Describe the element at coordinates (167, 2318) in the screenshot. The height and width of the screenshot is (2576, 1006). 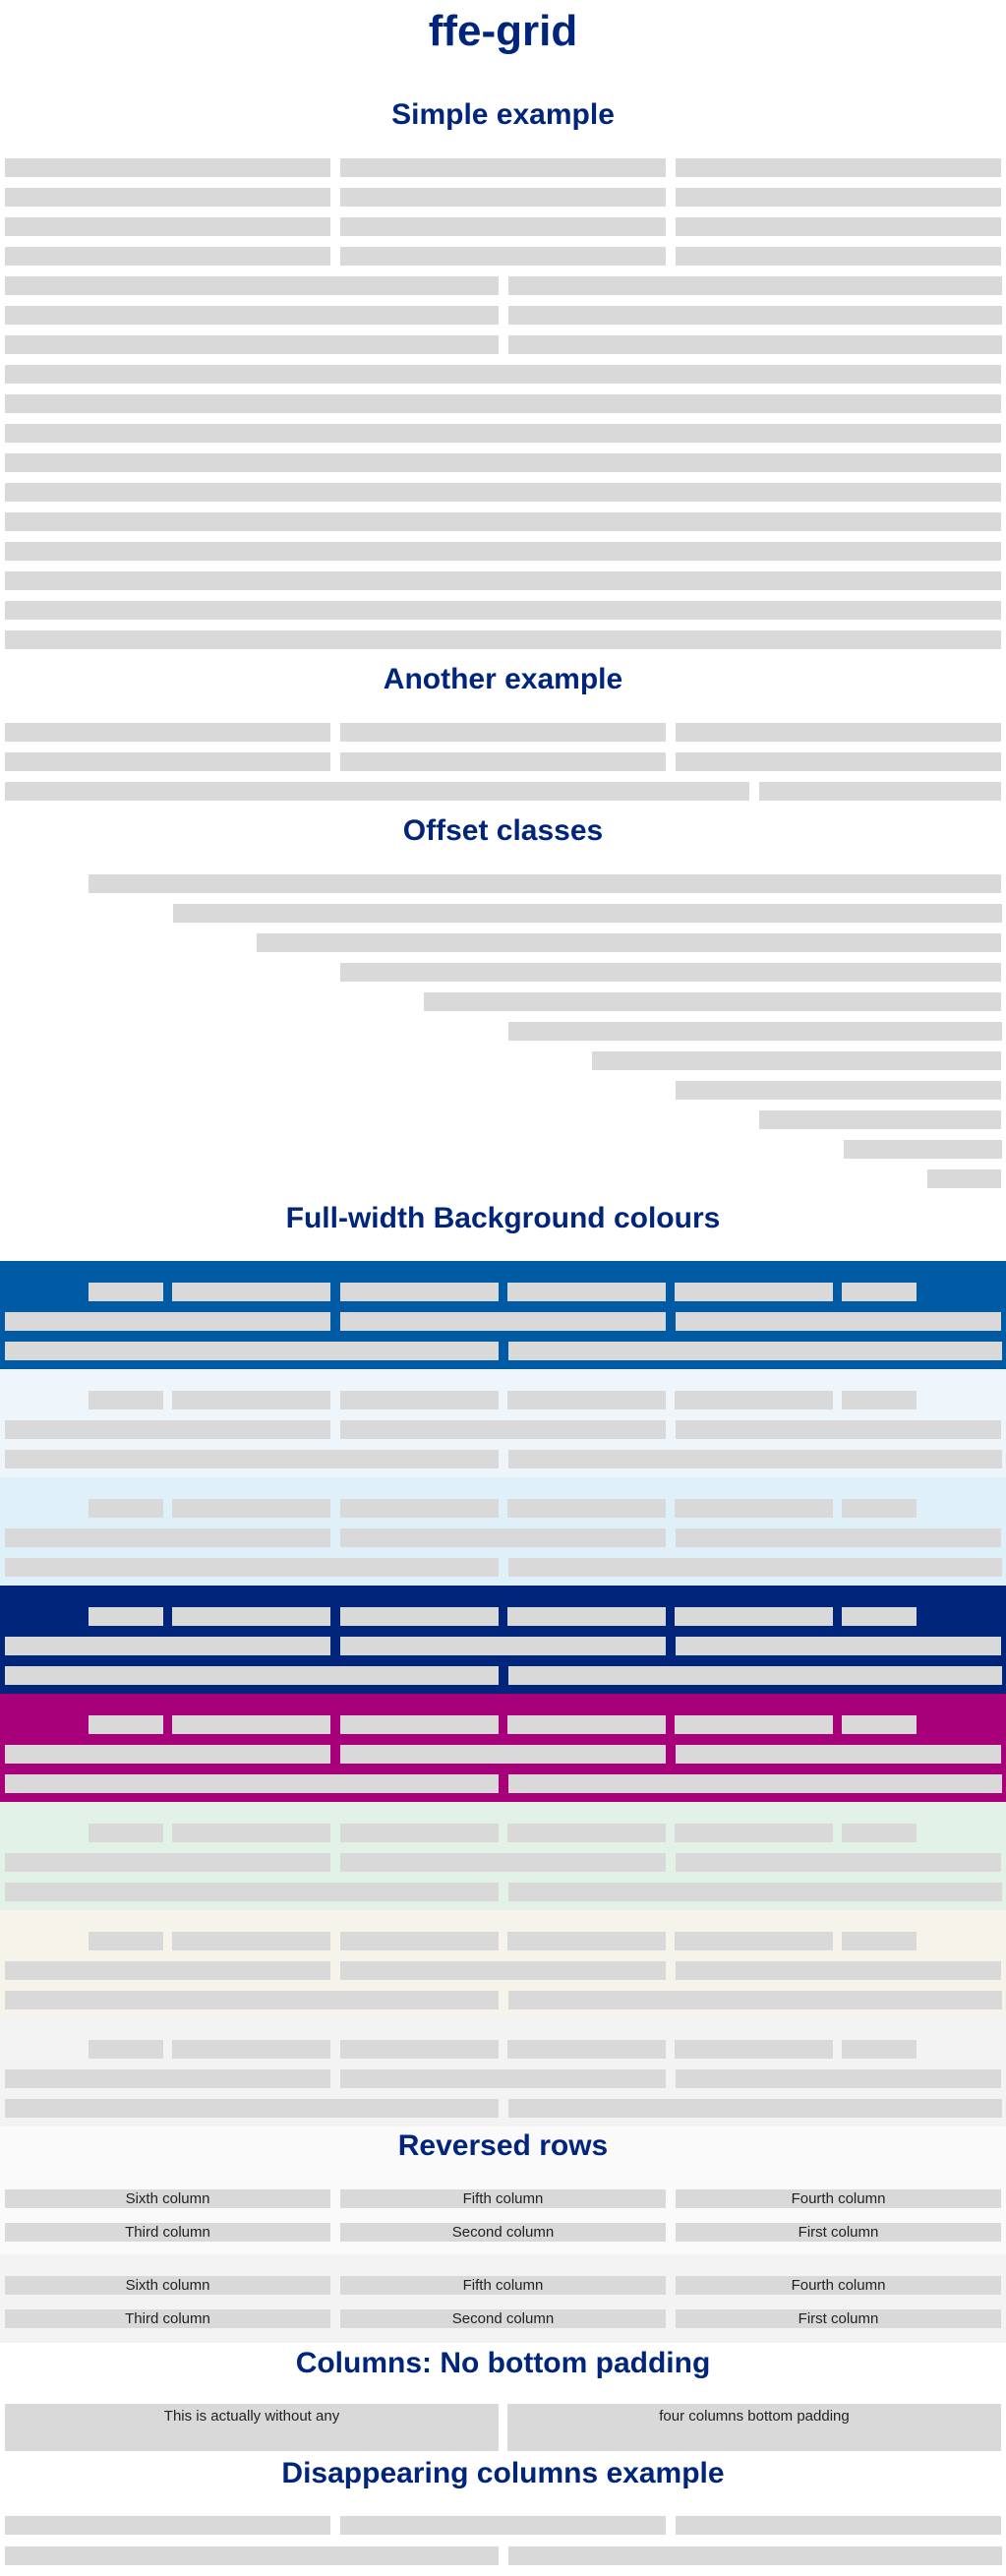
I see `reversed-cell: Third column` at that location.